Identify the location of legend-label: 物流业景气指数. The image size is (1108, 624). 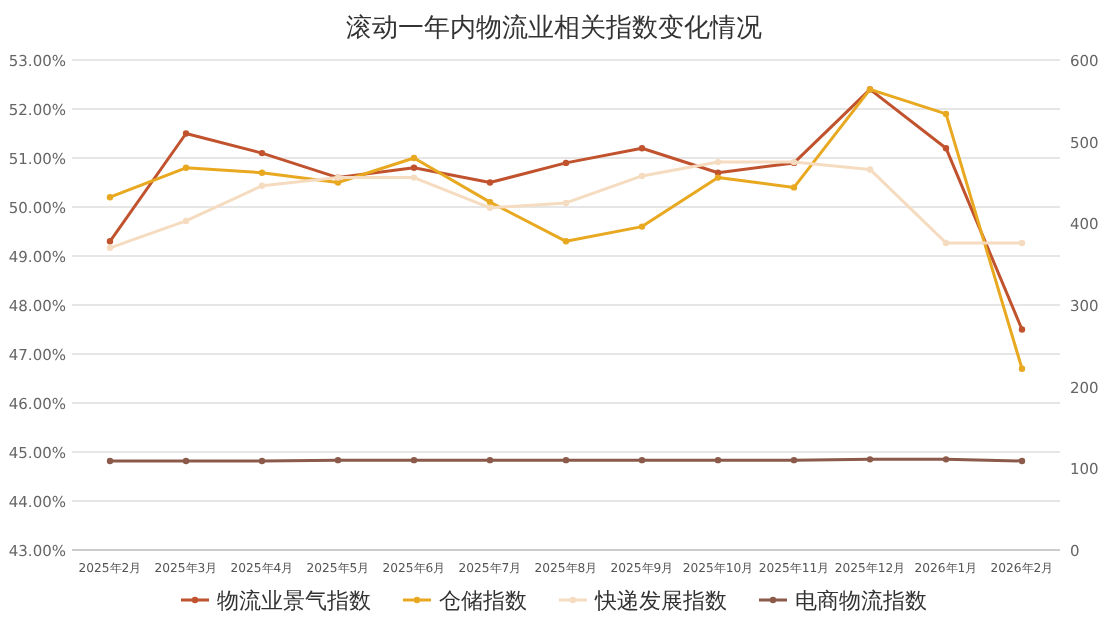
(294, 601).